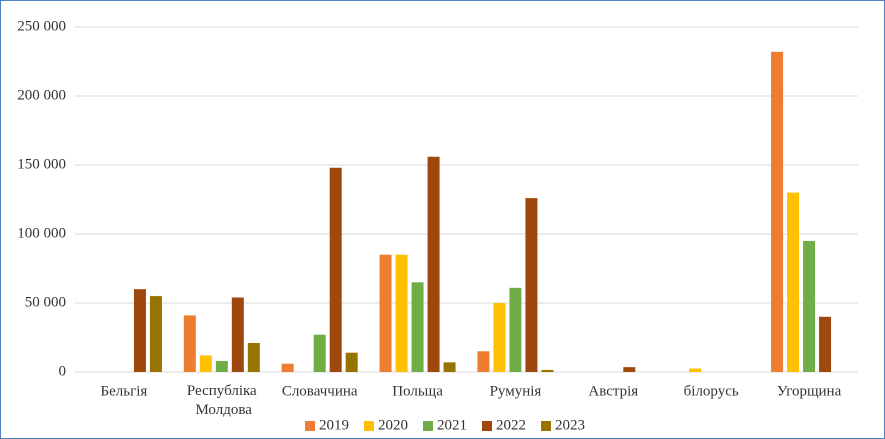  What do you see at coordinates (809, 391) in the screenshot?
I see `x-tick-label: Угорщина` at bounding box center [809, 391].